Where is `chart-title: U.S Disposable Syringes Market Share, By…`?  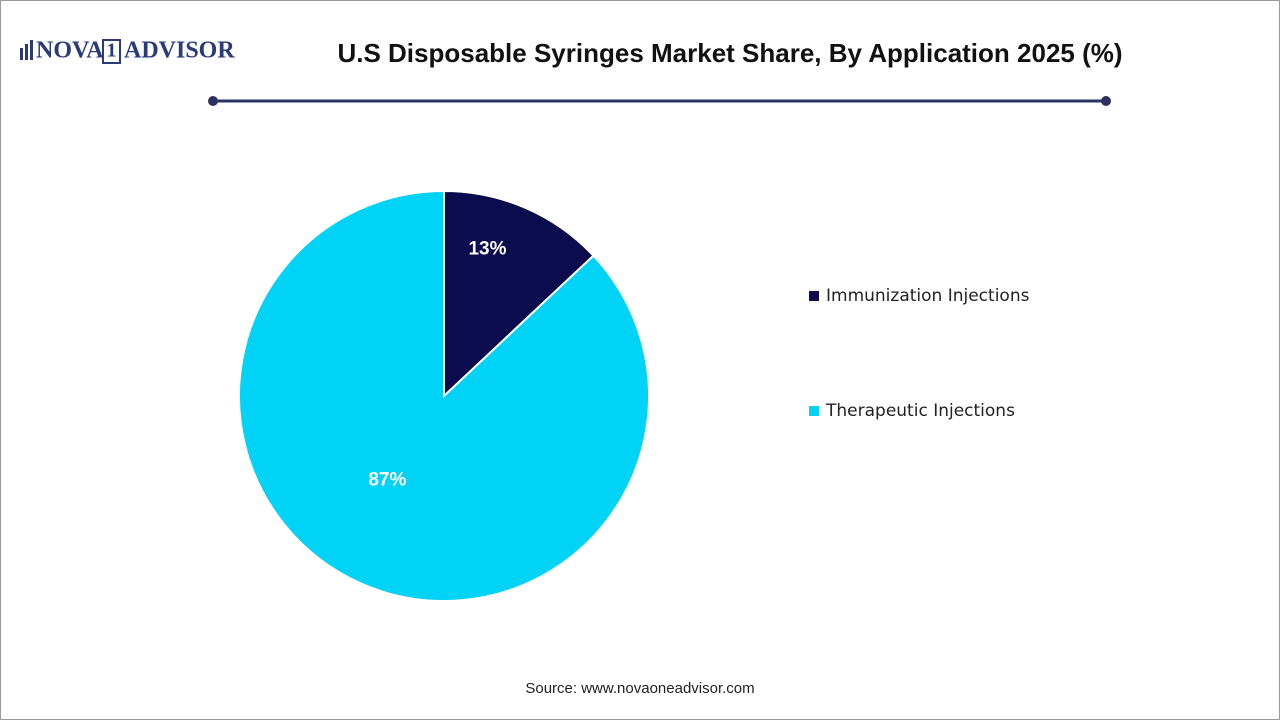 chart-title: U.S Disposable Syringes Market Share, By… is located at coordinates (729, 53).